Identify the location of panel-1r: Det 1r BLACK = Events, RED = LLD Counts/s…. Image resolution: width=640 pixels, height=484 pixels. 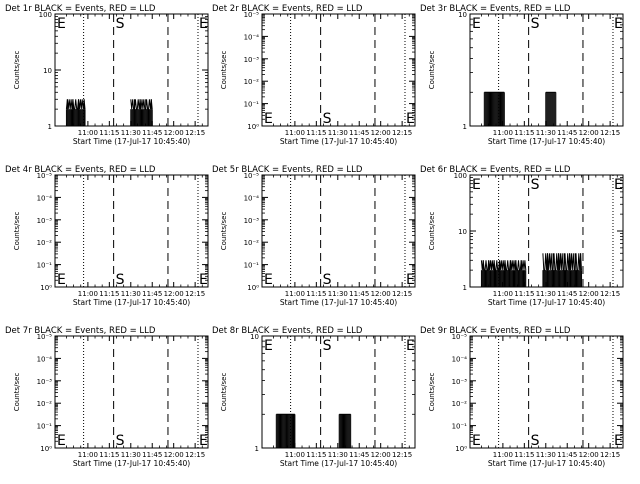
(107, 75).